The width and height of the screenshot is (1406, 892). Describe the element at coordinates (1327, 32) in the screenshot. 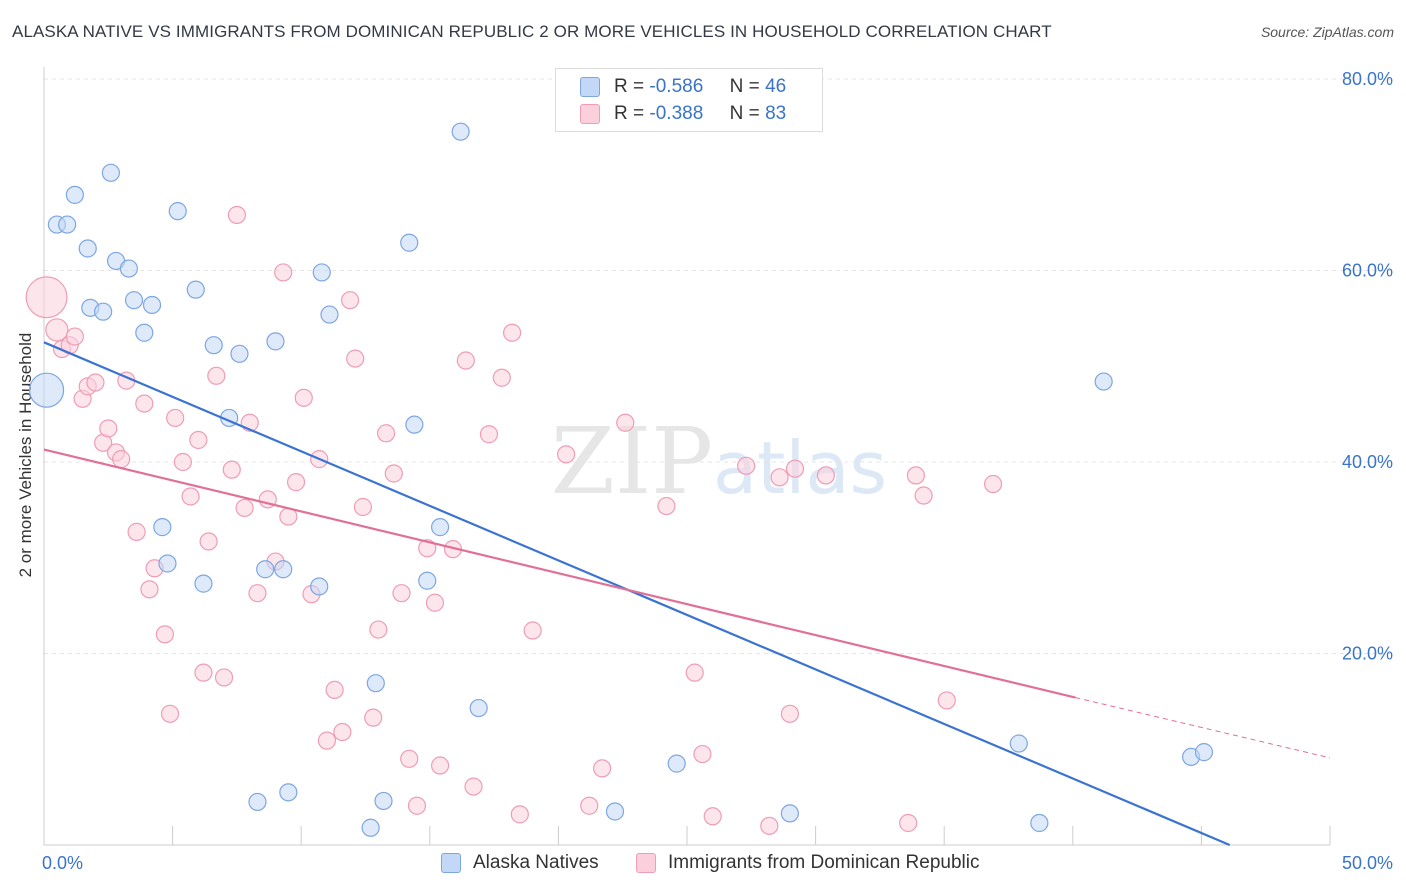

I see `source-label: Source: ZipAtlas.com` at that location.